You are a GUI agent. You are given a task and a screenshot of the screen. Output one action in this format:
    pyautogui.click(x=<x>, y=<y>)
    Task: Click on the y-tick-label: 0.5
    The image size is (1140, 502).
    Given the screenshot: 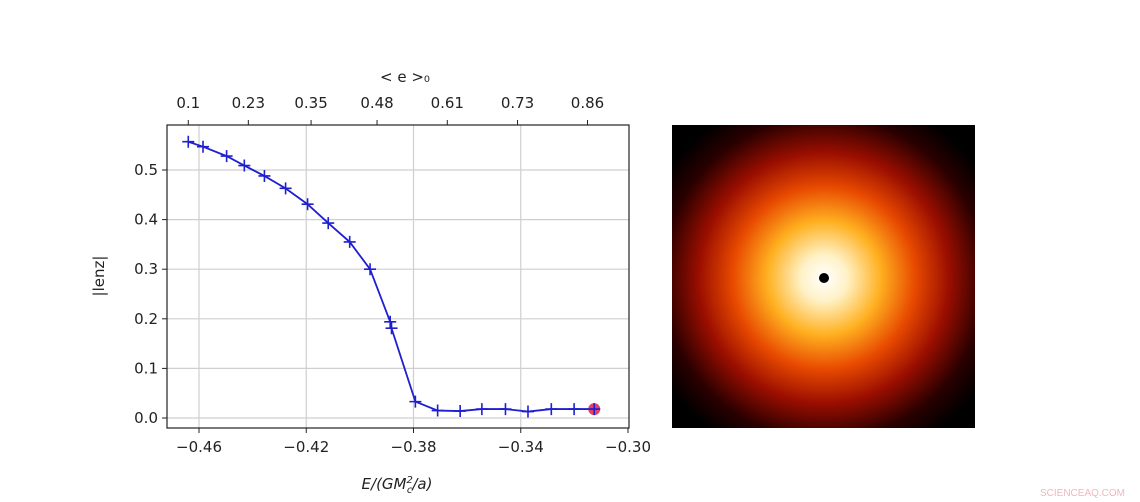 What is the action you would take?
    pyautogui.click(x=146, y=170)
    